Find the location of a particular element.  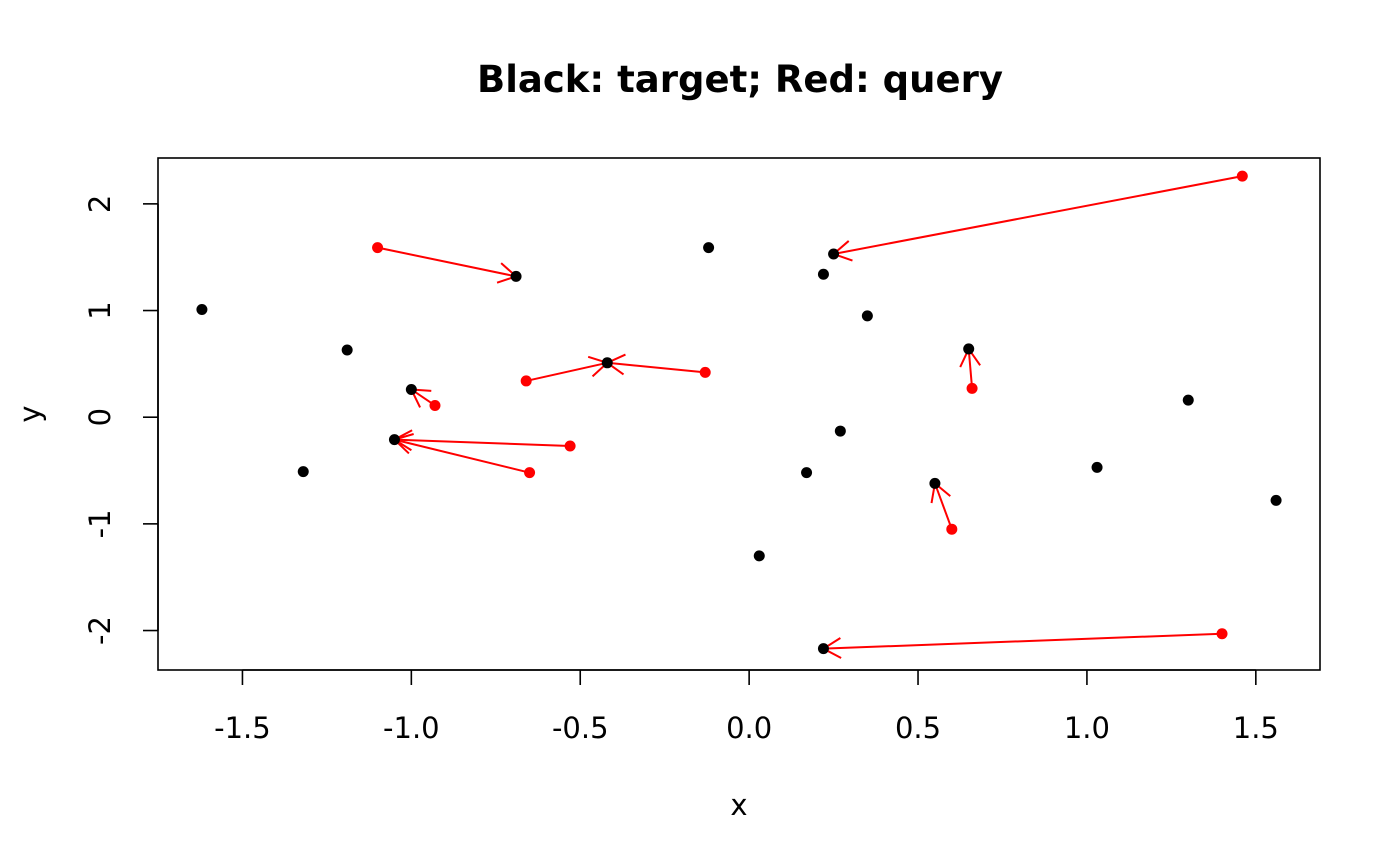

x-tick-label: 0.5 is located at coordinates (918, 728).